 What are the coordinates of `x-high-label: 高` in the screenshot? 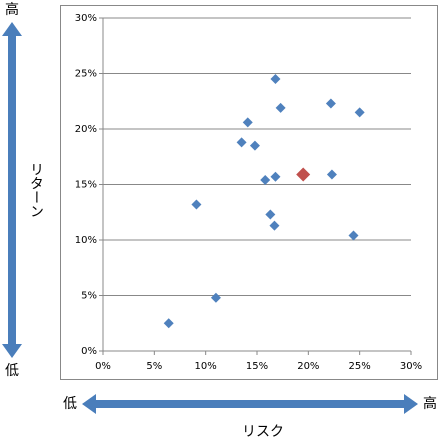 It's located at (430, 403).